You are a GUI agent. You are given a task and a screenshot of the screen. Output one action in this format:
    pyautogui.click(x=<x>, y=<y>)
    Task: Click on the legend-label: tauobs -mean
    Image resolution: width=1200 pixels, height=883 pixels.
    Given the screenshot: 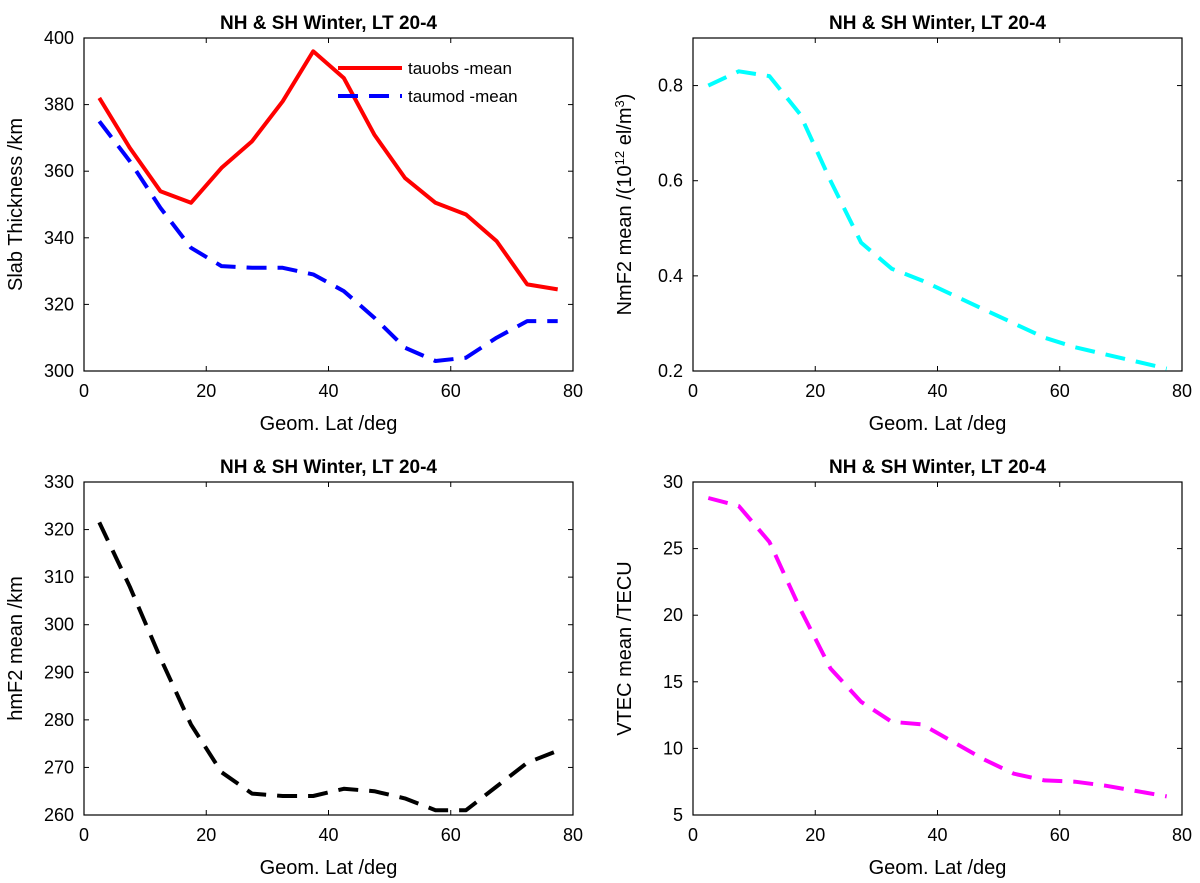 What is the action you would take?
    pyautogui.click(x=460, y=68)
    